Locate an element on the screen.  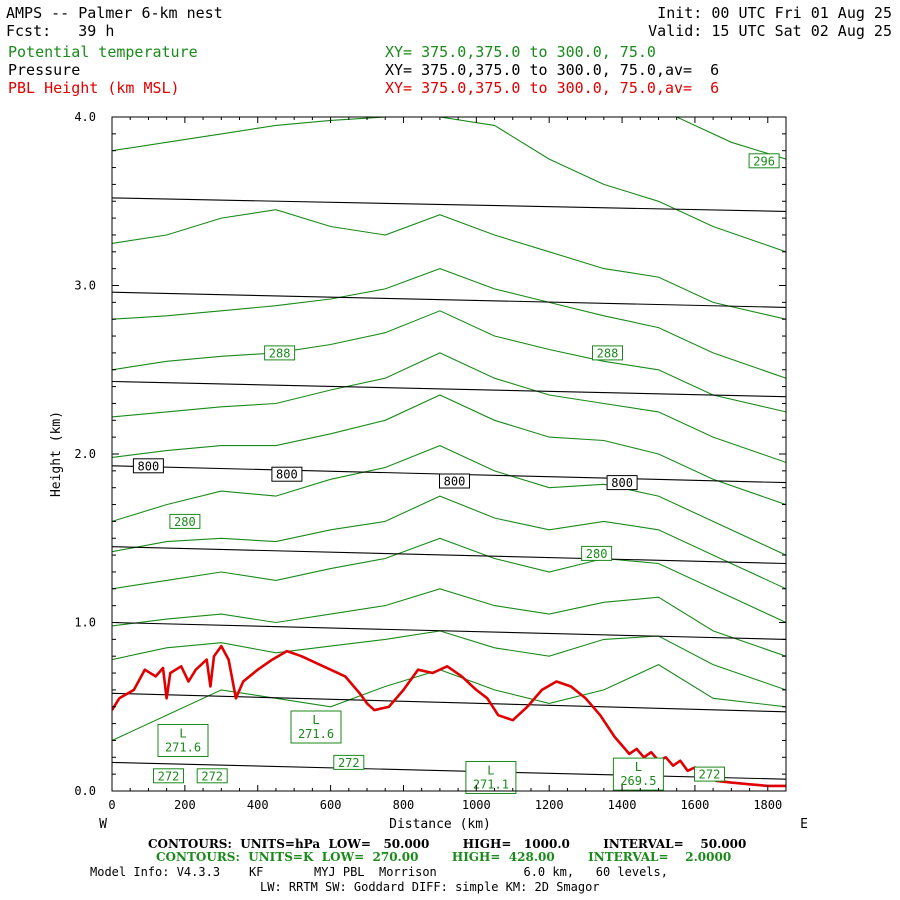
x-tick-label: 800 is located at coordinates (404, 805).